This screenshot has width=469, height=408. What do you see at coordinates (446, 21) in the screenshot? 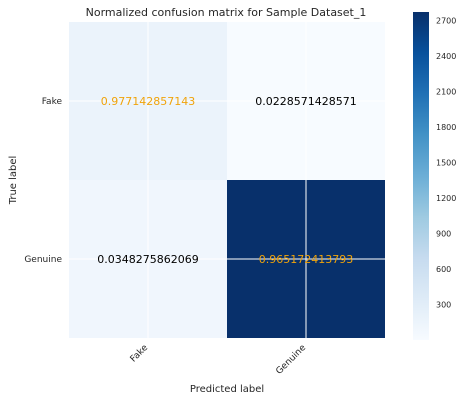
I see `colorbar-tick-label: 2700` at bounding box center [446, 21].